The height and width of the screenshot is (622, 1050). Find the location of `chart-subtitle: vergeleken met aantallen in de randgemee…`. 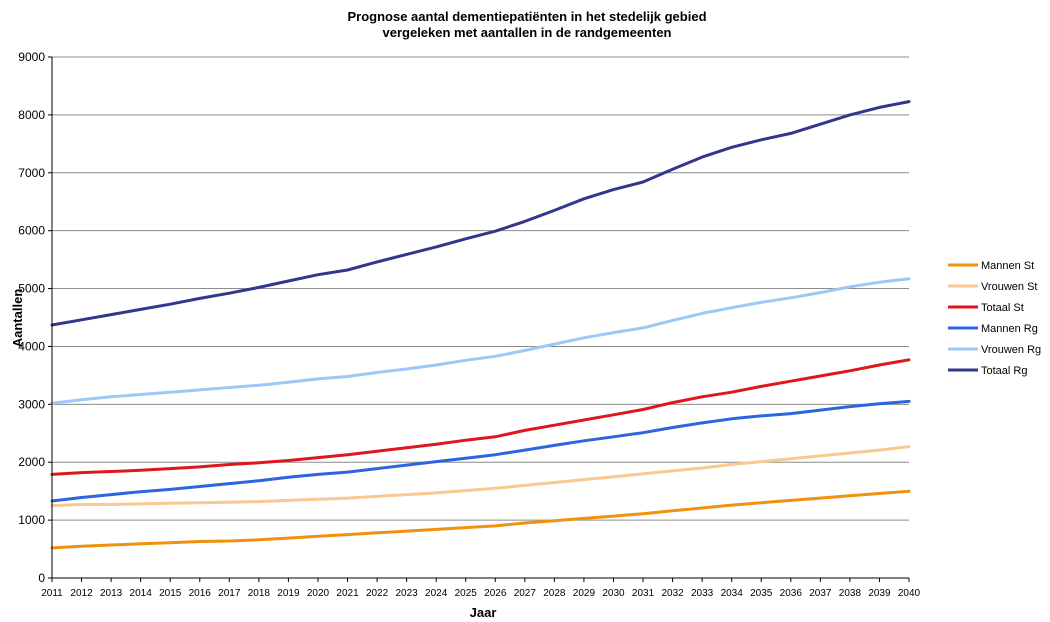

chart-subtitle: vergeleken met aantallen in de randgemee… is located at coordinates (527, 32).